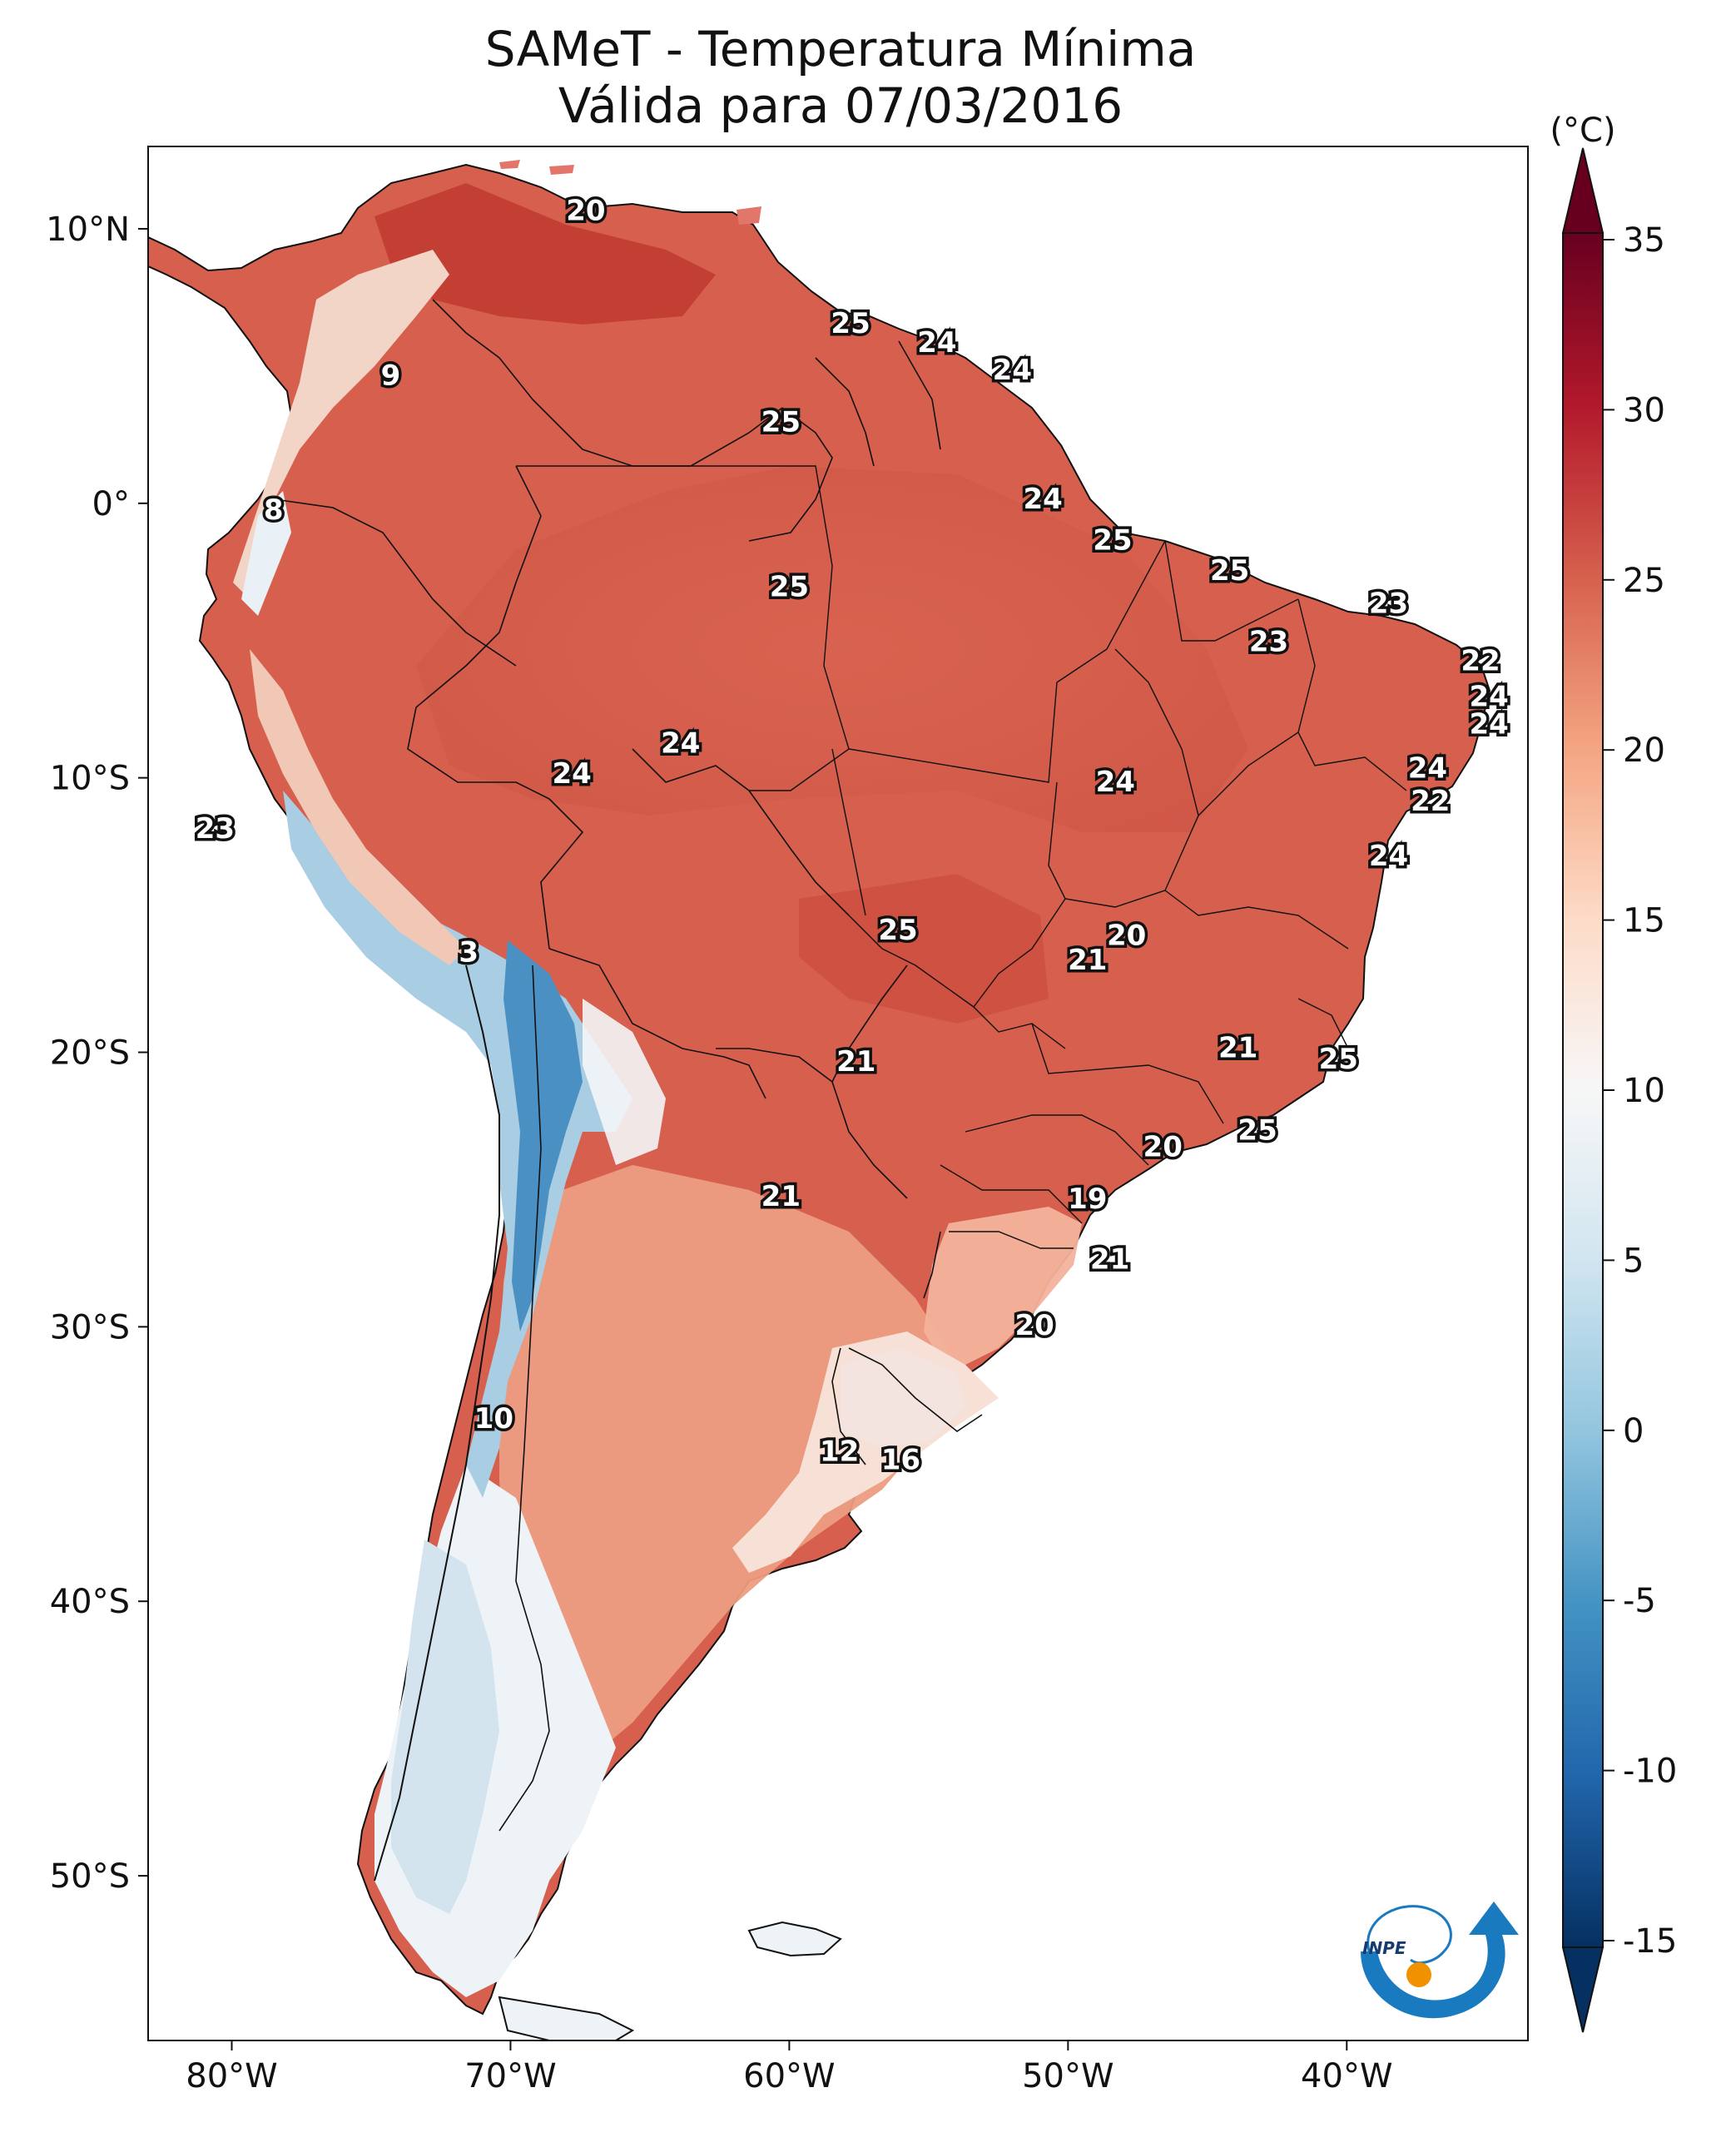 Image resolution: width=1736 pixels, height=2152 pixels. What do you see at coordinates (445, 1727) in the screenshot?
I see `patagonia-blue-region` at bounding box center [445, 1727].